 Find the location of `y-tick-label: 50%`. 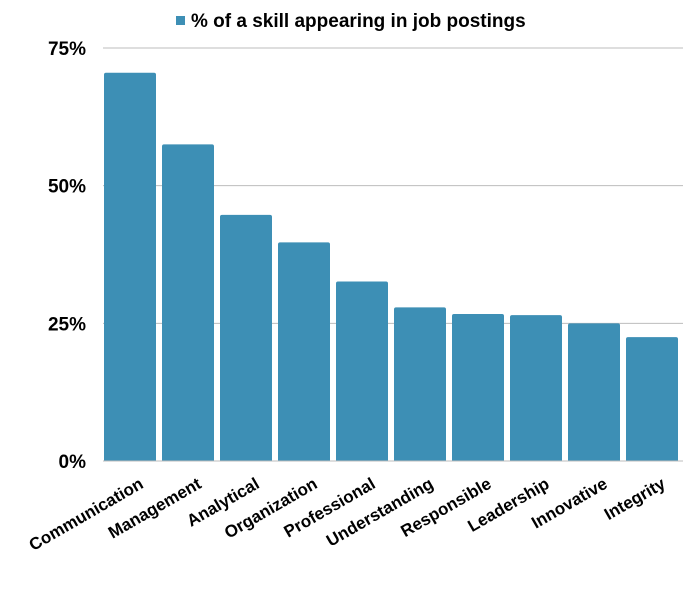

y-tick-label: 50% is located at coordinates (67, 187).